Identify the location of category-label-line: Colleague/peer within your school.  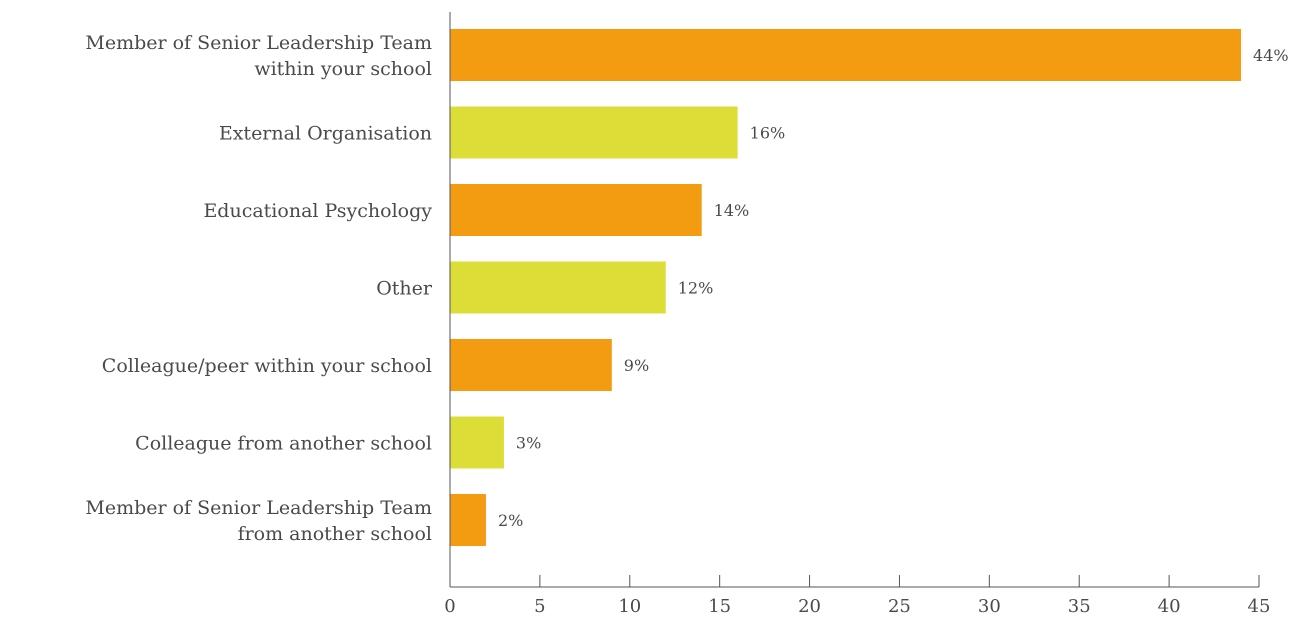
(267, 366).